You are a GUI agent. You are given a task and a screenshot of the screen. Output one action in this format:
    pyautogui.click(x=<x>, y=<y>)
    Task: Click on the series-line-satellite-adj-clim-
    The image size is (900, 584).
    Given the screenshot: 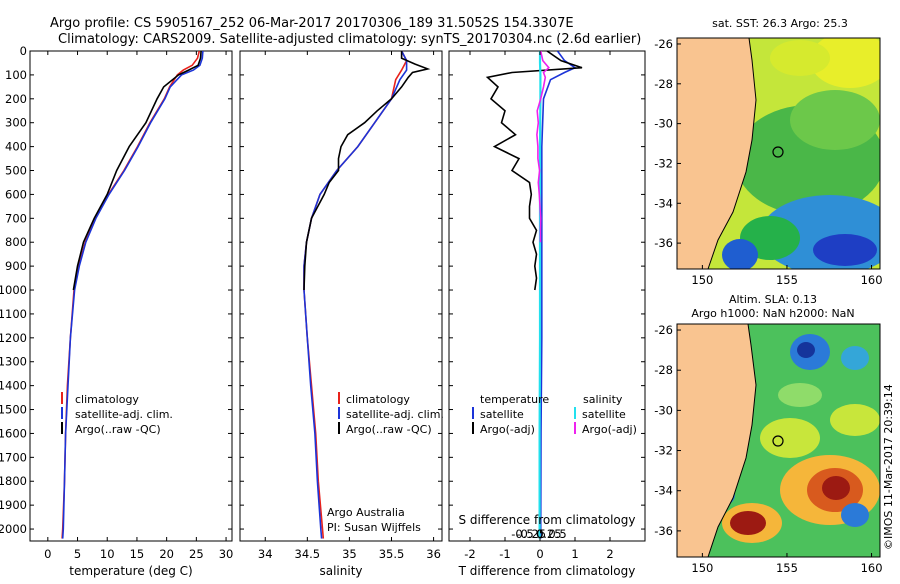 What is the action you would take?
    pyautogui.click(x=355, y=295)
    